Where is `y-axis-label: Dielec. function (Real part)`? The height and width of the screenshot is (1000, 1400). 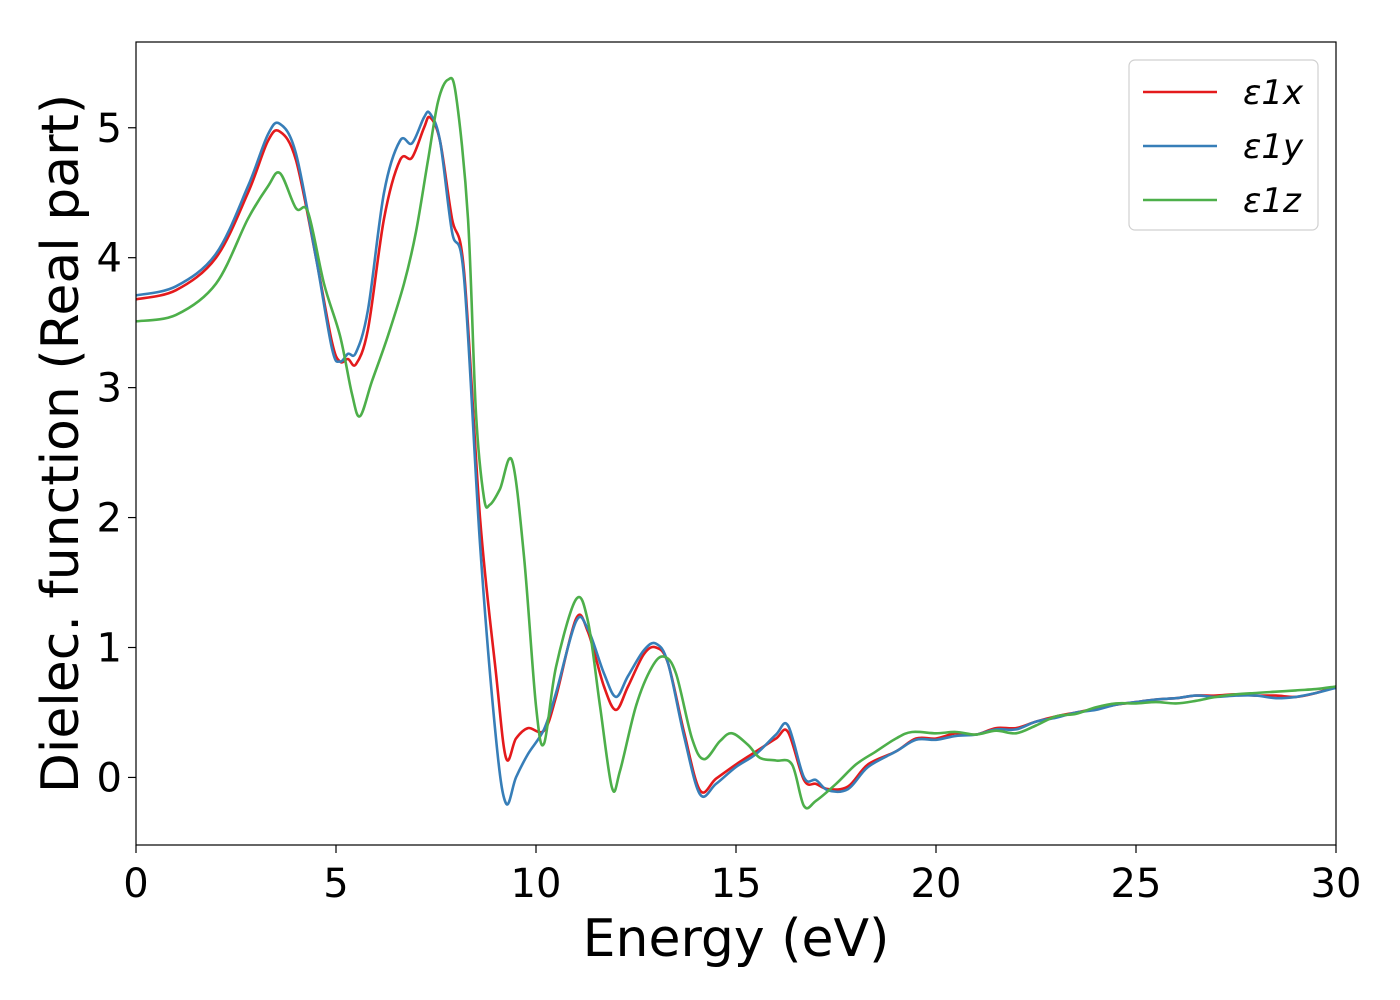
y-axis-label: Dielec. function (Real part) is located at coordinates (61, 443).